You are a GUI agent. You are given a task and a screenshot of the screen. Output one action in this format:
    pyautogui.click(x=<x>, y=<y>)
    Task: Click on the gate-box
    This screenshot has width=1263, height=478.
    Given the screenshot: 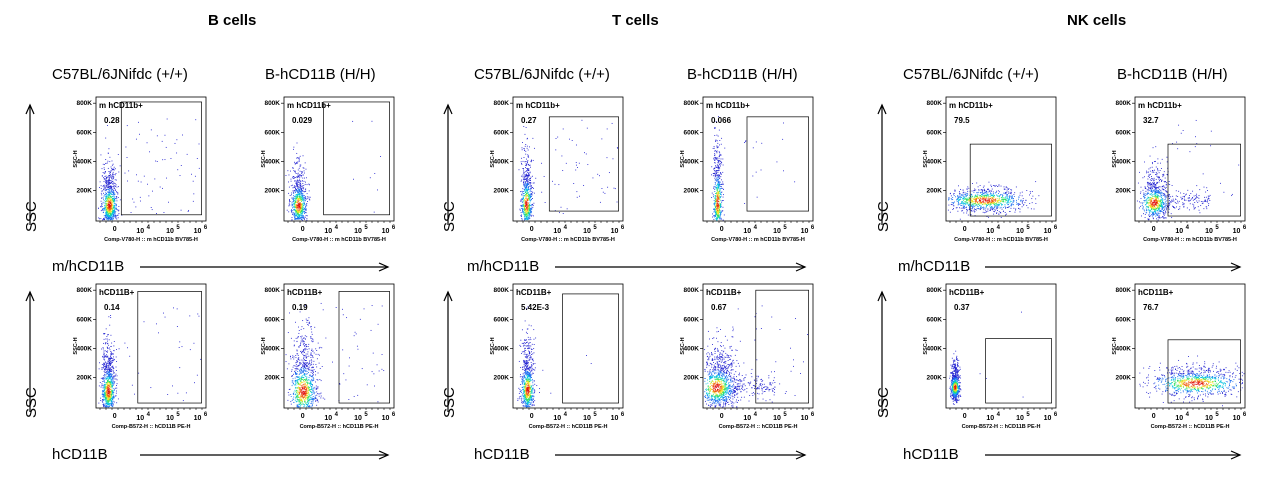 What is the action you would take?
    pyautogui.click(x=777, y=164)
    